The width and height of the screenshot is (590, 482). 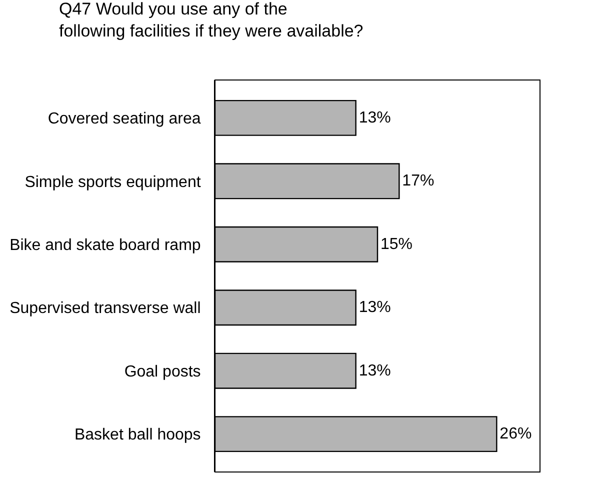 I want to click on y-tick-label: Goal posts, so click(x=162, y=371).